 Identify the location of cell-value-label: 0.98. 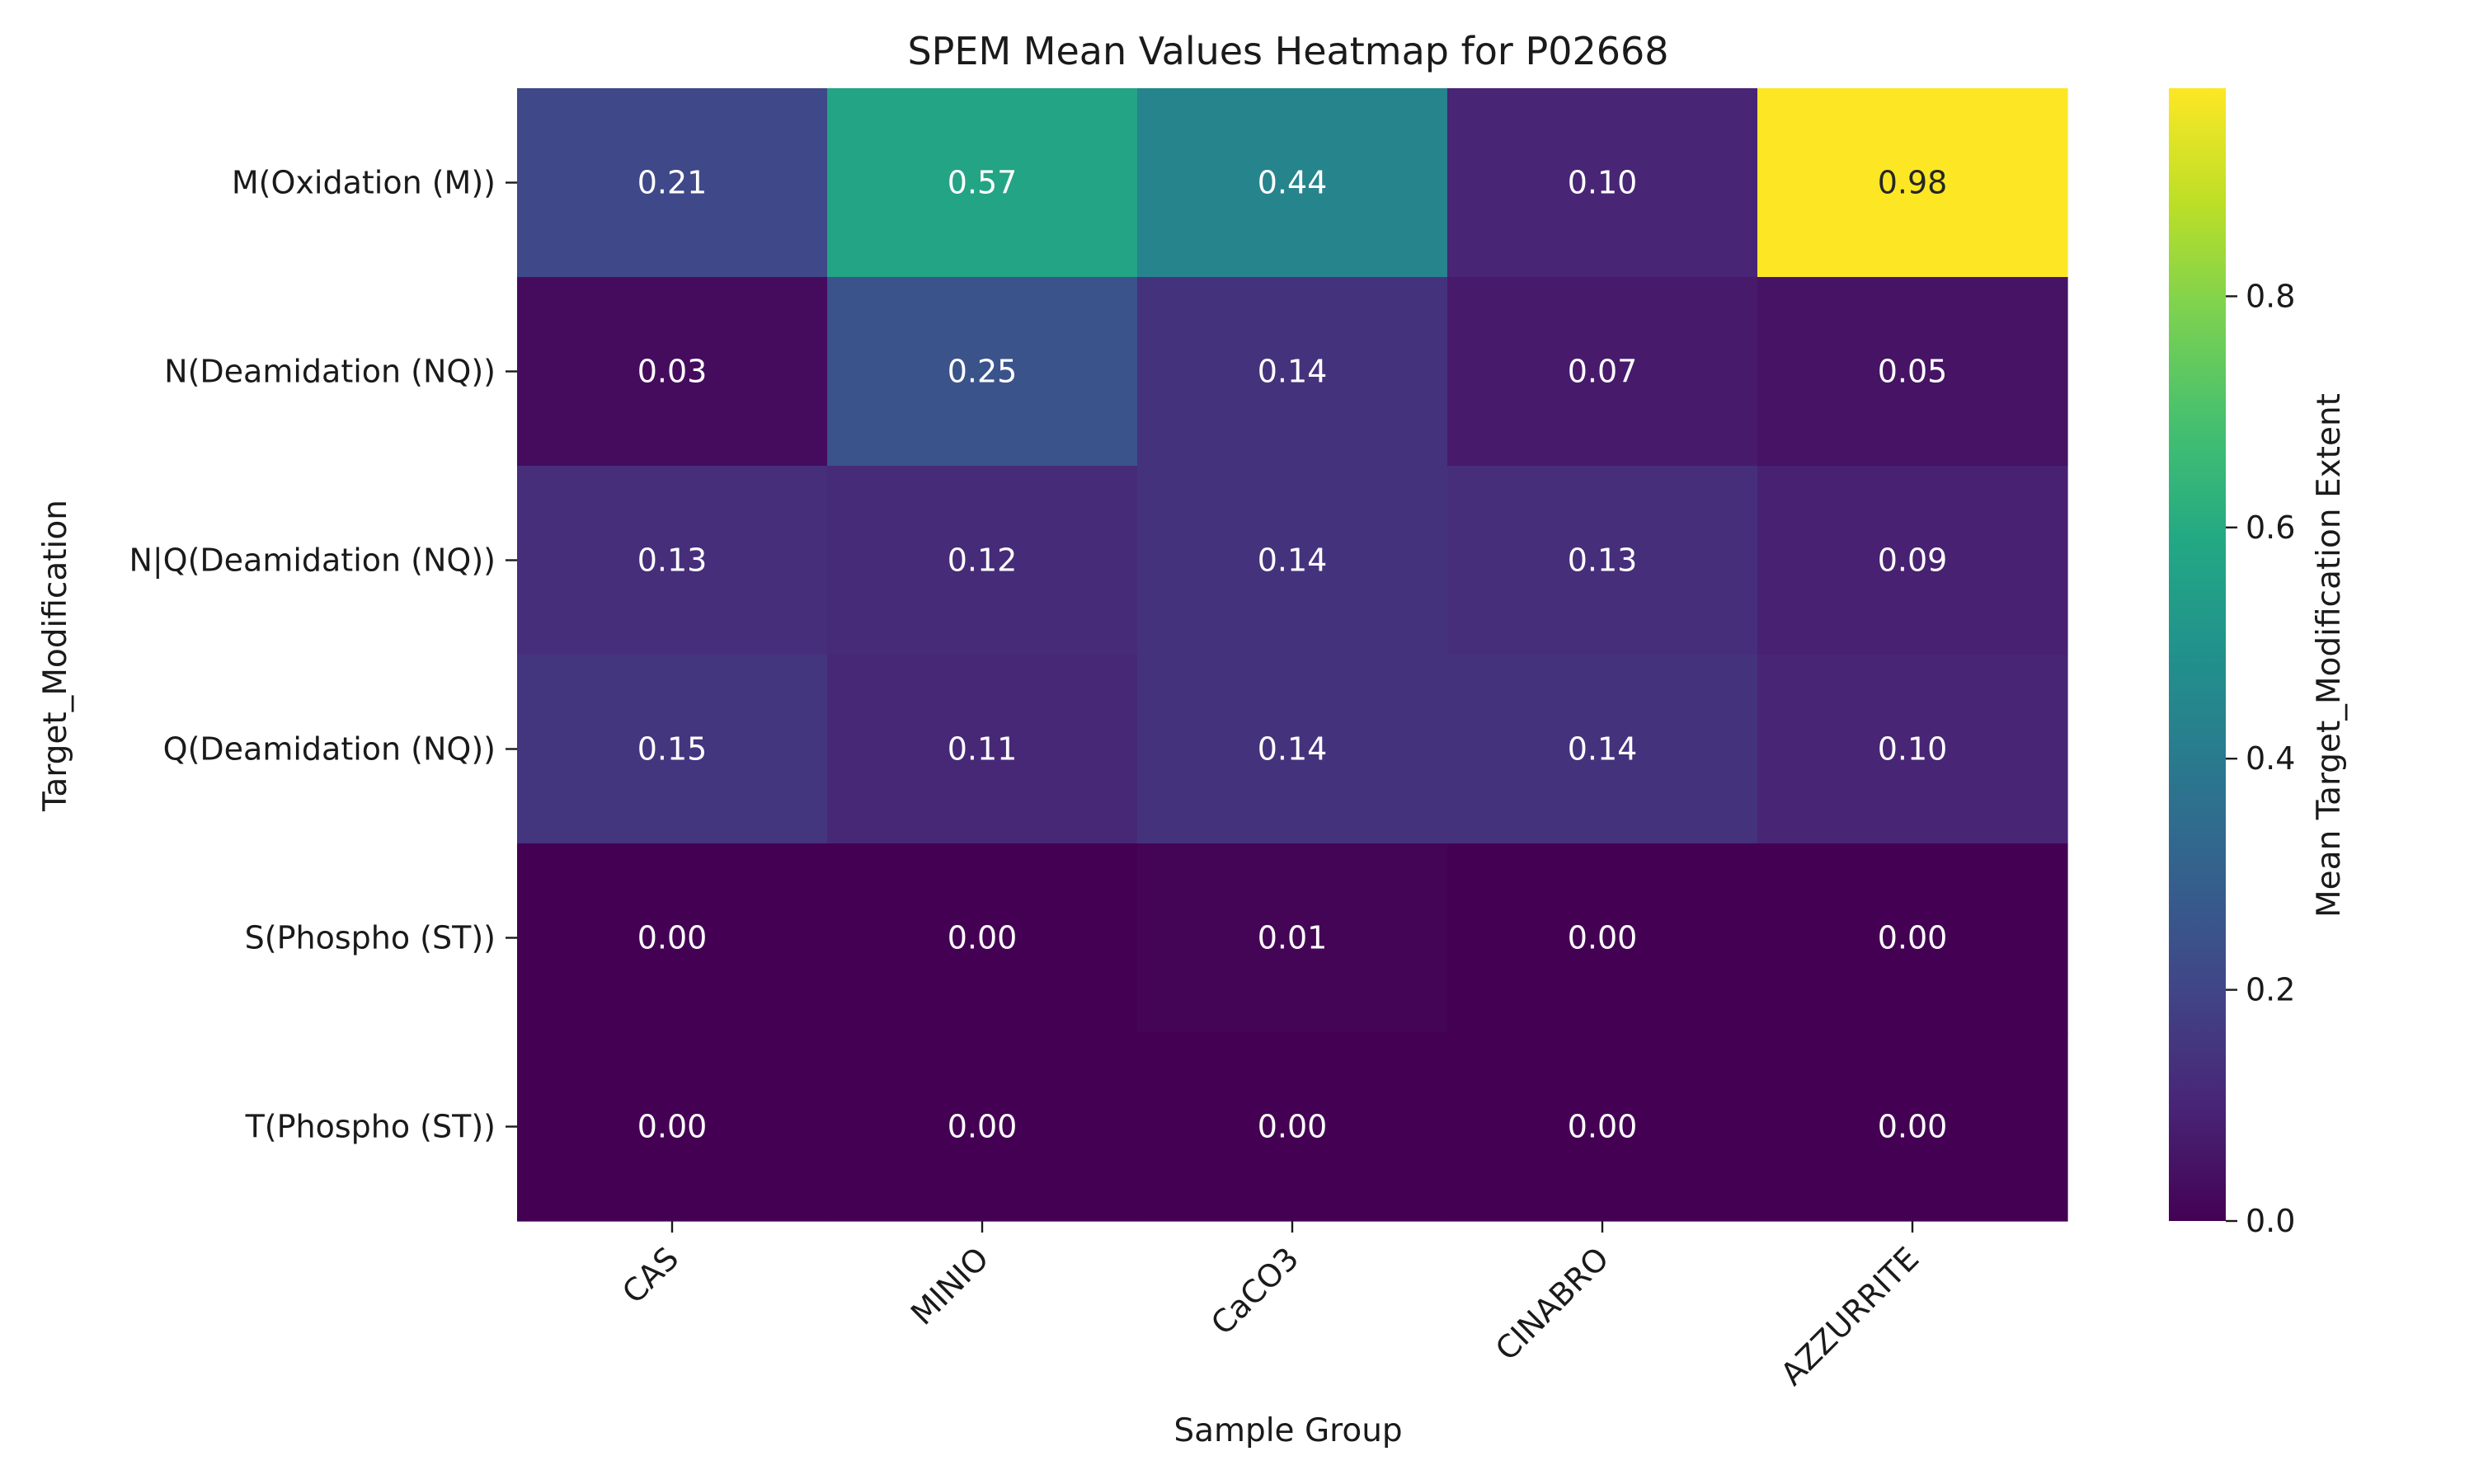
(1913, 183).